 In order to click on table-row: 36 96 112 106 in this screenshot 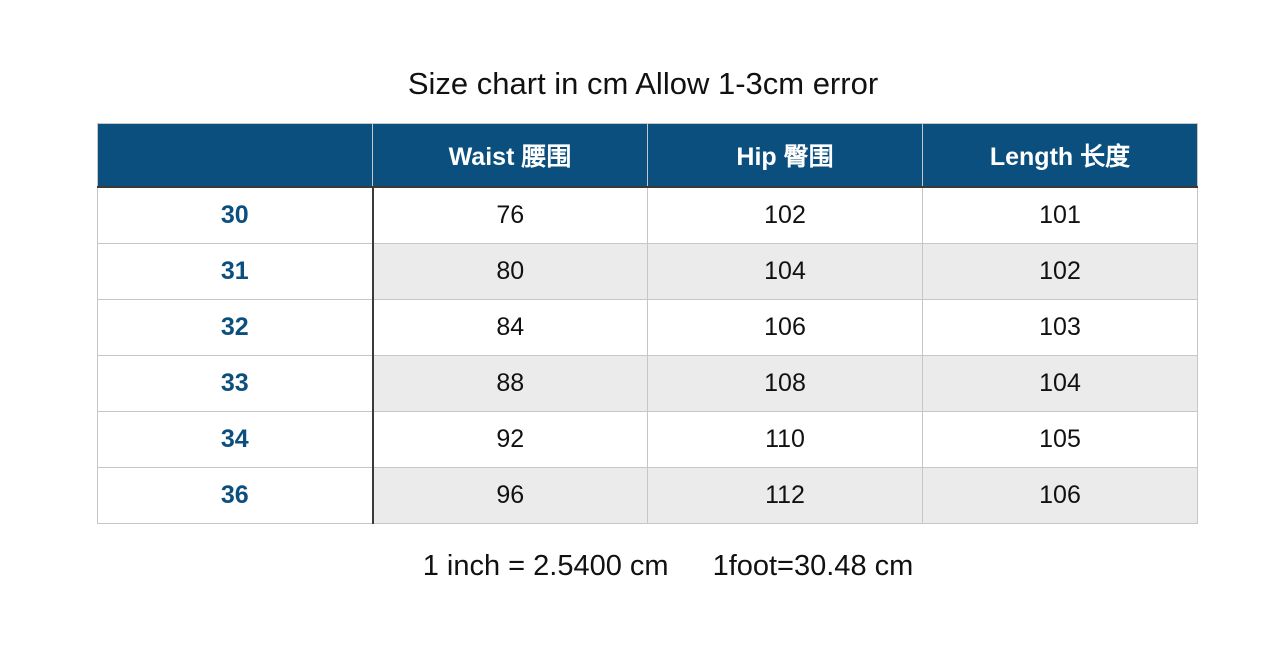, I will do `click(647, 495)`.